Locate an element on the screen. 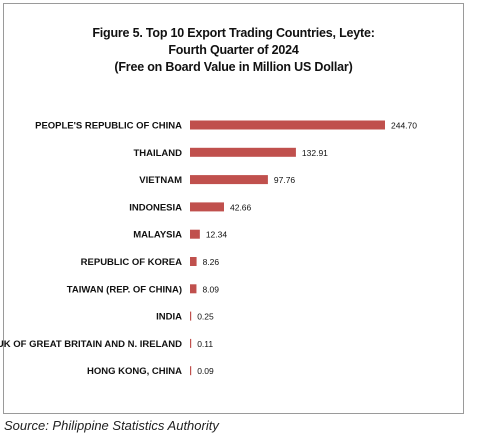 This screenshot has height=438, width=478. source-note: Source: Philippine Statistics Authority is located at coordinates (111, 425).